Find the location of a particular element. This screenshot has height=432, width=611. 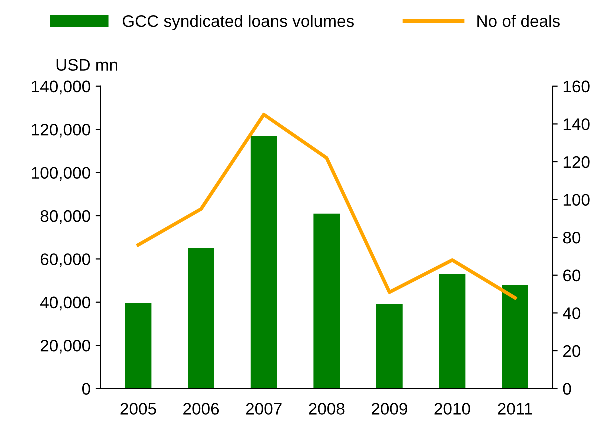

x-tick-label: 2006 is located at coordinates (202, 409).